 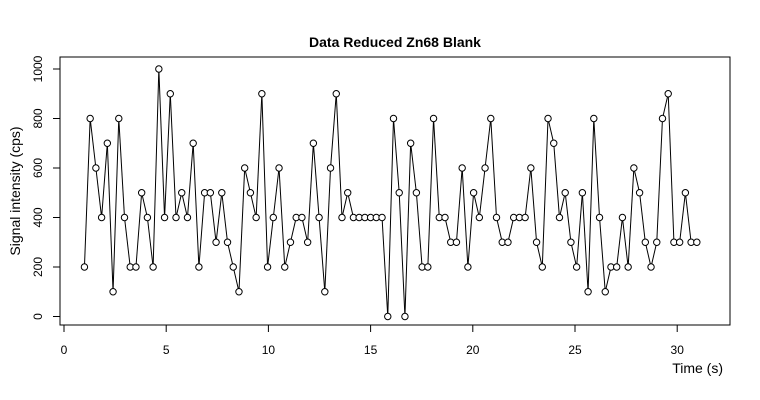 I want to click on y-axis: 0 200 400 600 800 1000, so click(x=46, y=187).